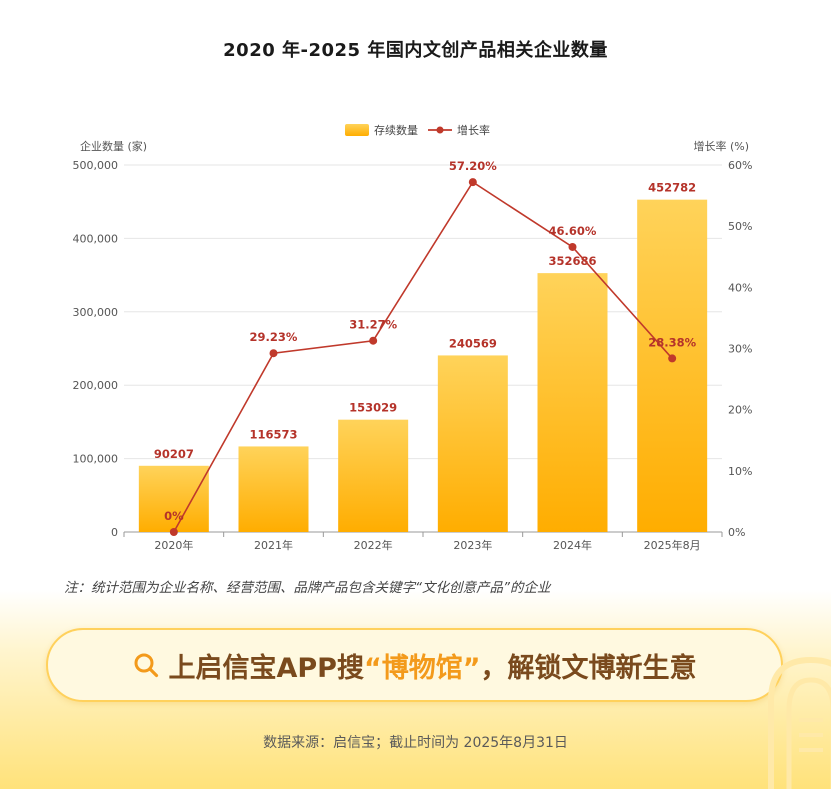 This screenshot has width=831, height=789. I want to click on left-tick-label: 100,000, so click(96, 459).